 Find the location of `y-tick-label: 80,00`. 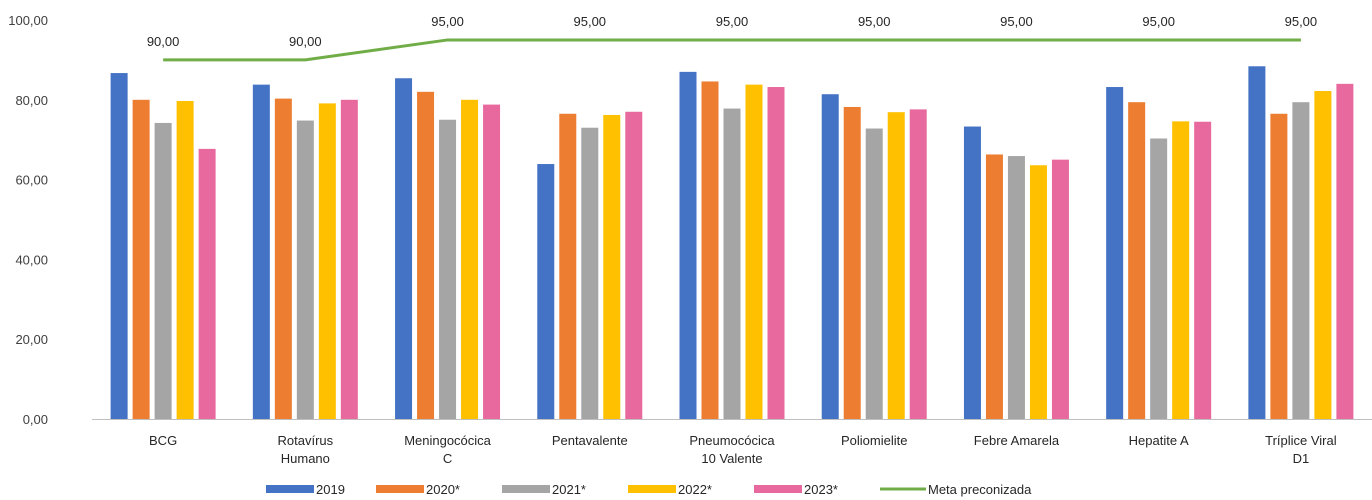

y-tick-label: 80,00 is located at coordinates (31, 100).